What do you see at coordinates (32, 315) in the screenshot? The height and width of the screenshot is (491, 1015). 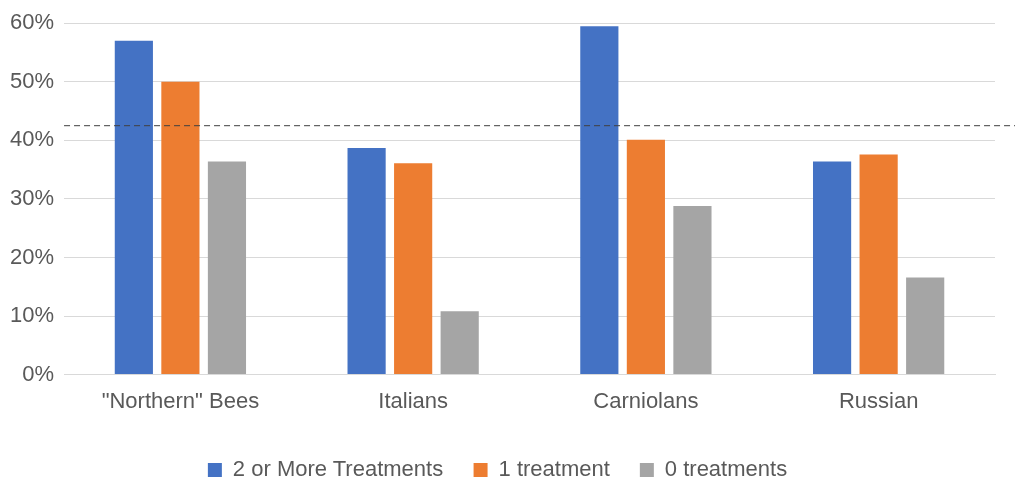 I see `y-tick-label: 10%` at bounding box center [32, 315].